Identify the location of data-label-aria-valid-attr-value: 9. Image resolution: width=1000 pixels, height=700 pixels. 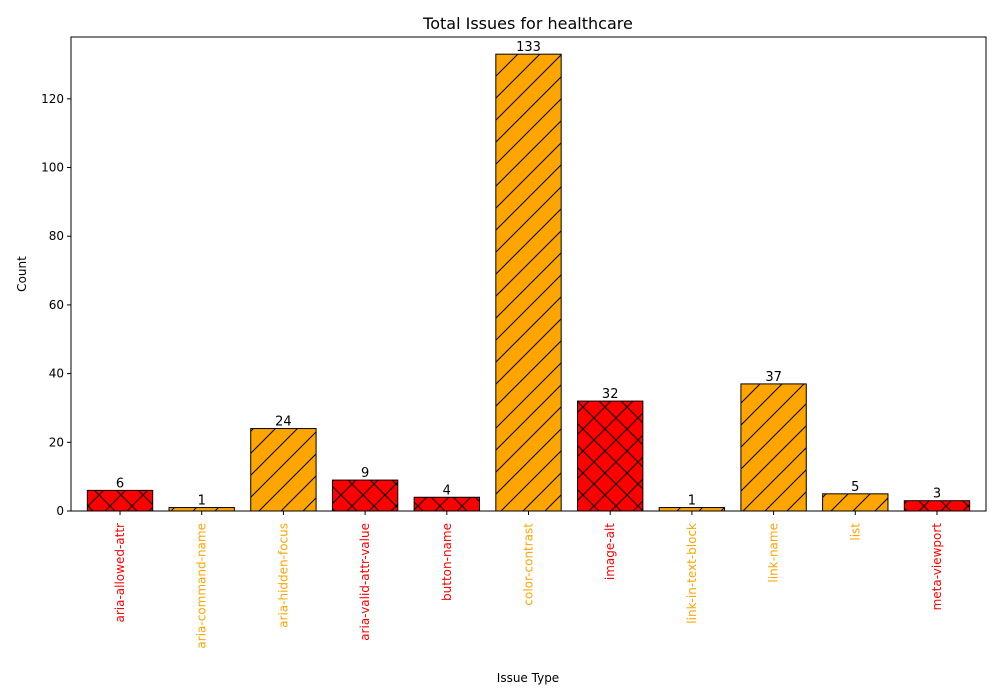
(365, 473).